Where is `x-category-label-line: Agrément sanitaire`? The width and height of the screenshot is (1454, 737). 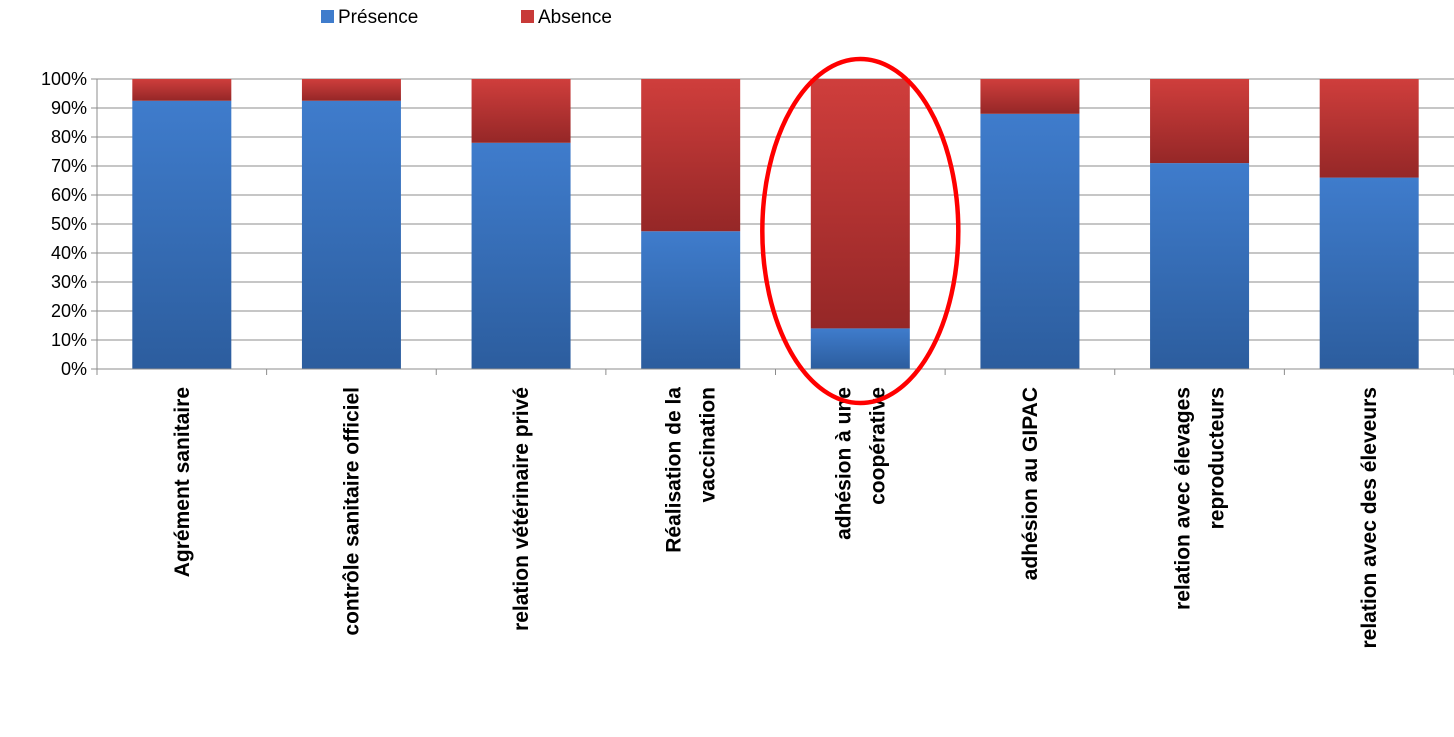
x-category-label-line: Agrément sanitaire is located at coordinates (182, 482).